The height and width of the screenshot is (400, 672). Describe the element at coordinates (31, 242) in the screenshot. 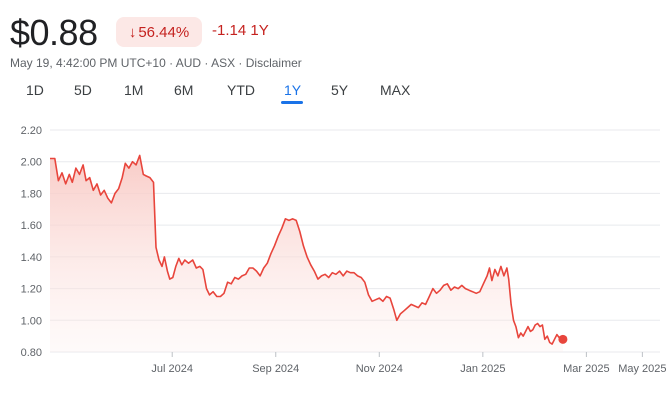

I see `y-axis: 2.20 2.00 1.80 1.60 1.40 1.20 1.00 0.80` at that location.